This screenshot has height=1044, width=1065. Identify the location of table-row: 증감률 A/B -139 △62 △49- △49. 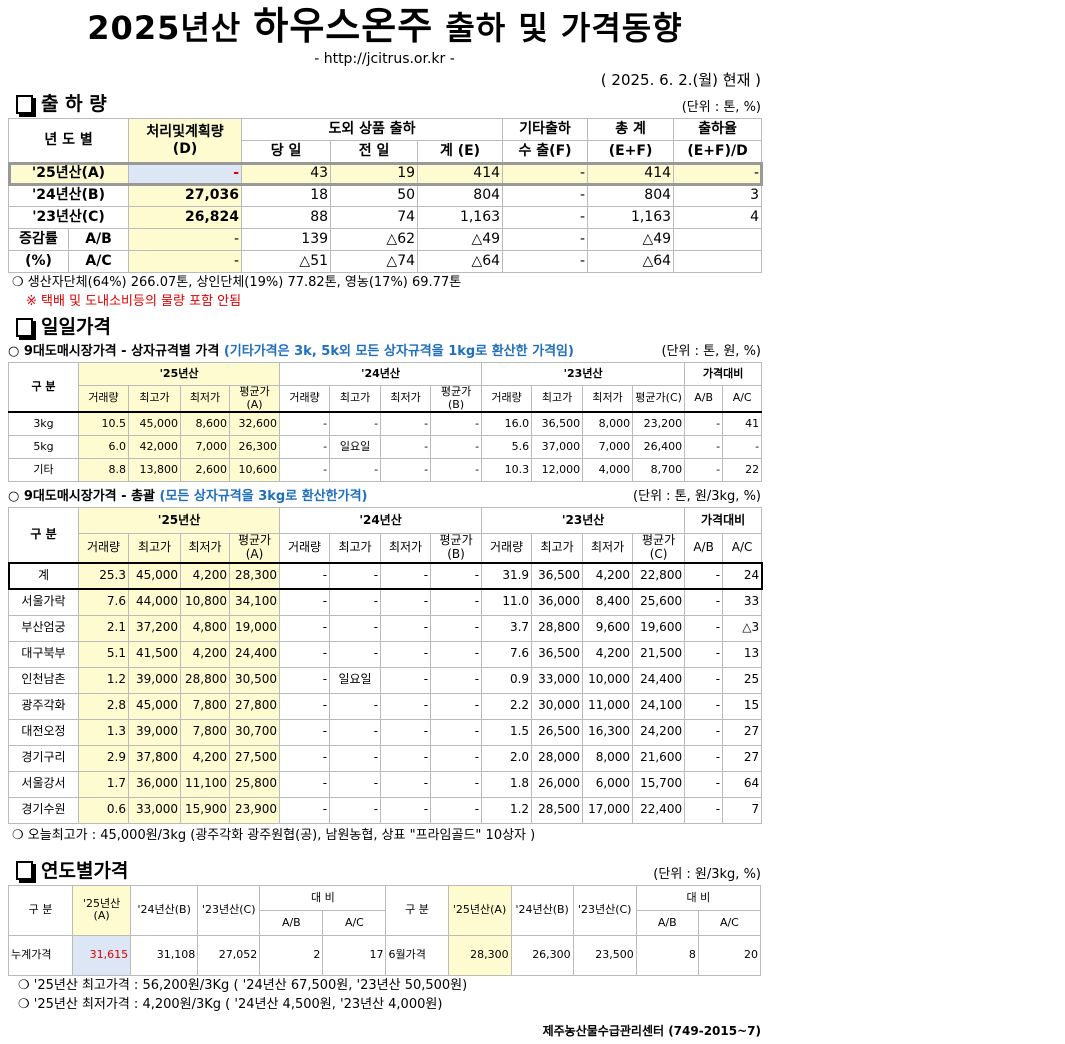
(385, 239).